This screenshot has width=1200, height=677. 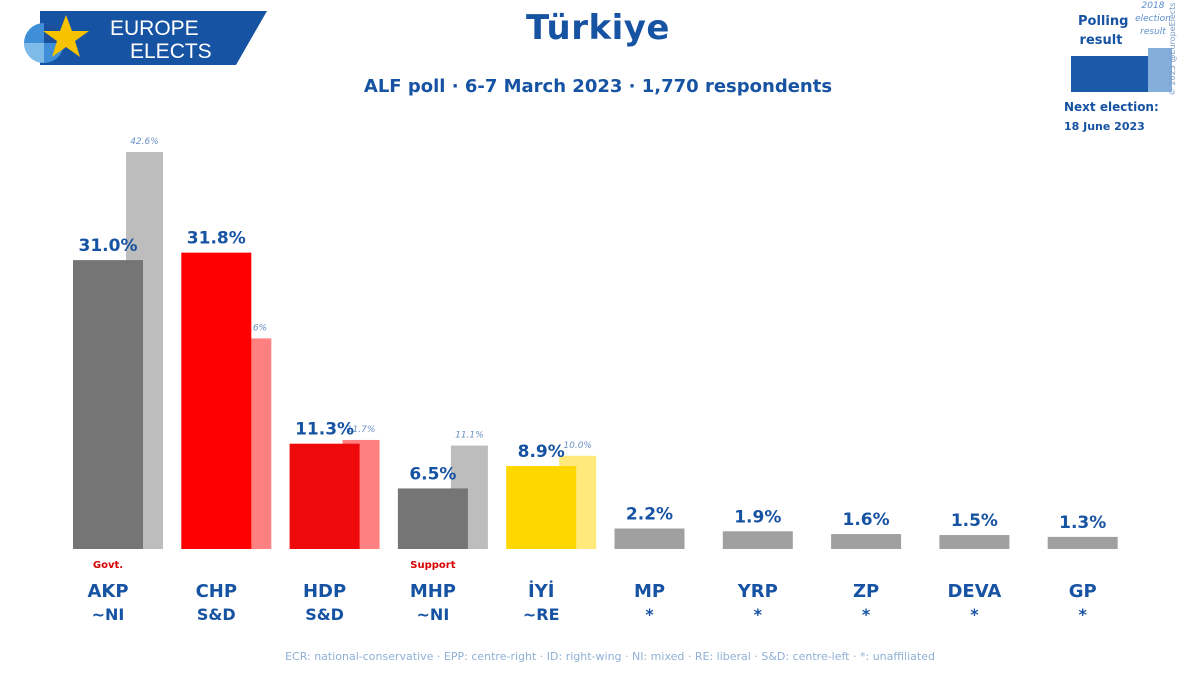 What do you see at coordinates (541, 452) in the screenshot?
I see `poll-value-label-i̇yi̇: 8.9%` at bounding box center [541, 452].